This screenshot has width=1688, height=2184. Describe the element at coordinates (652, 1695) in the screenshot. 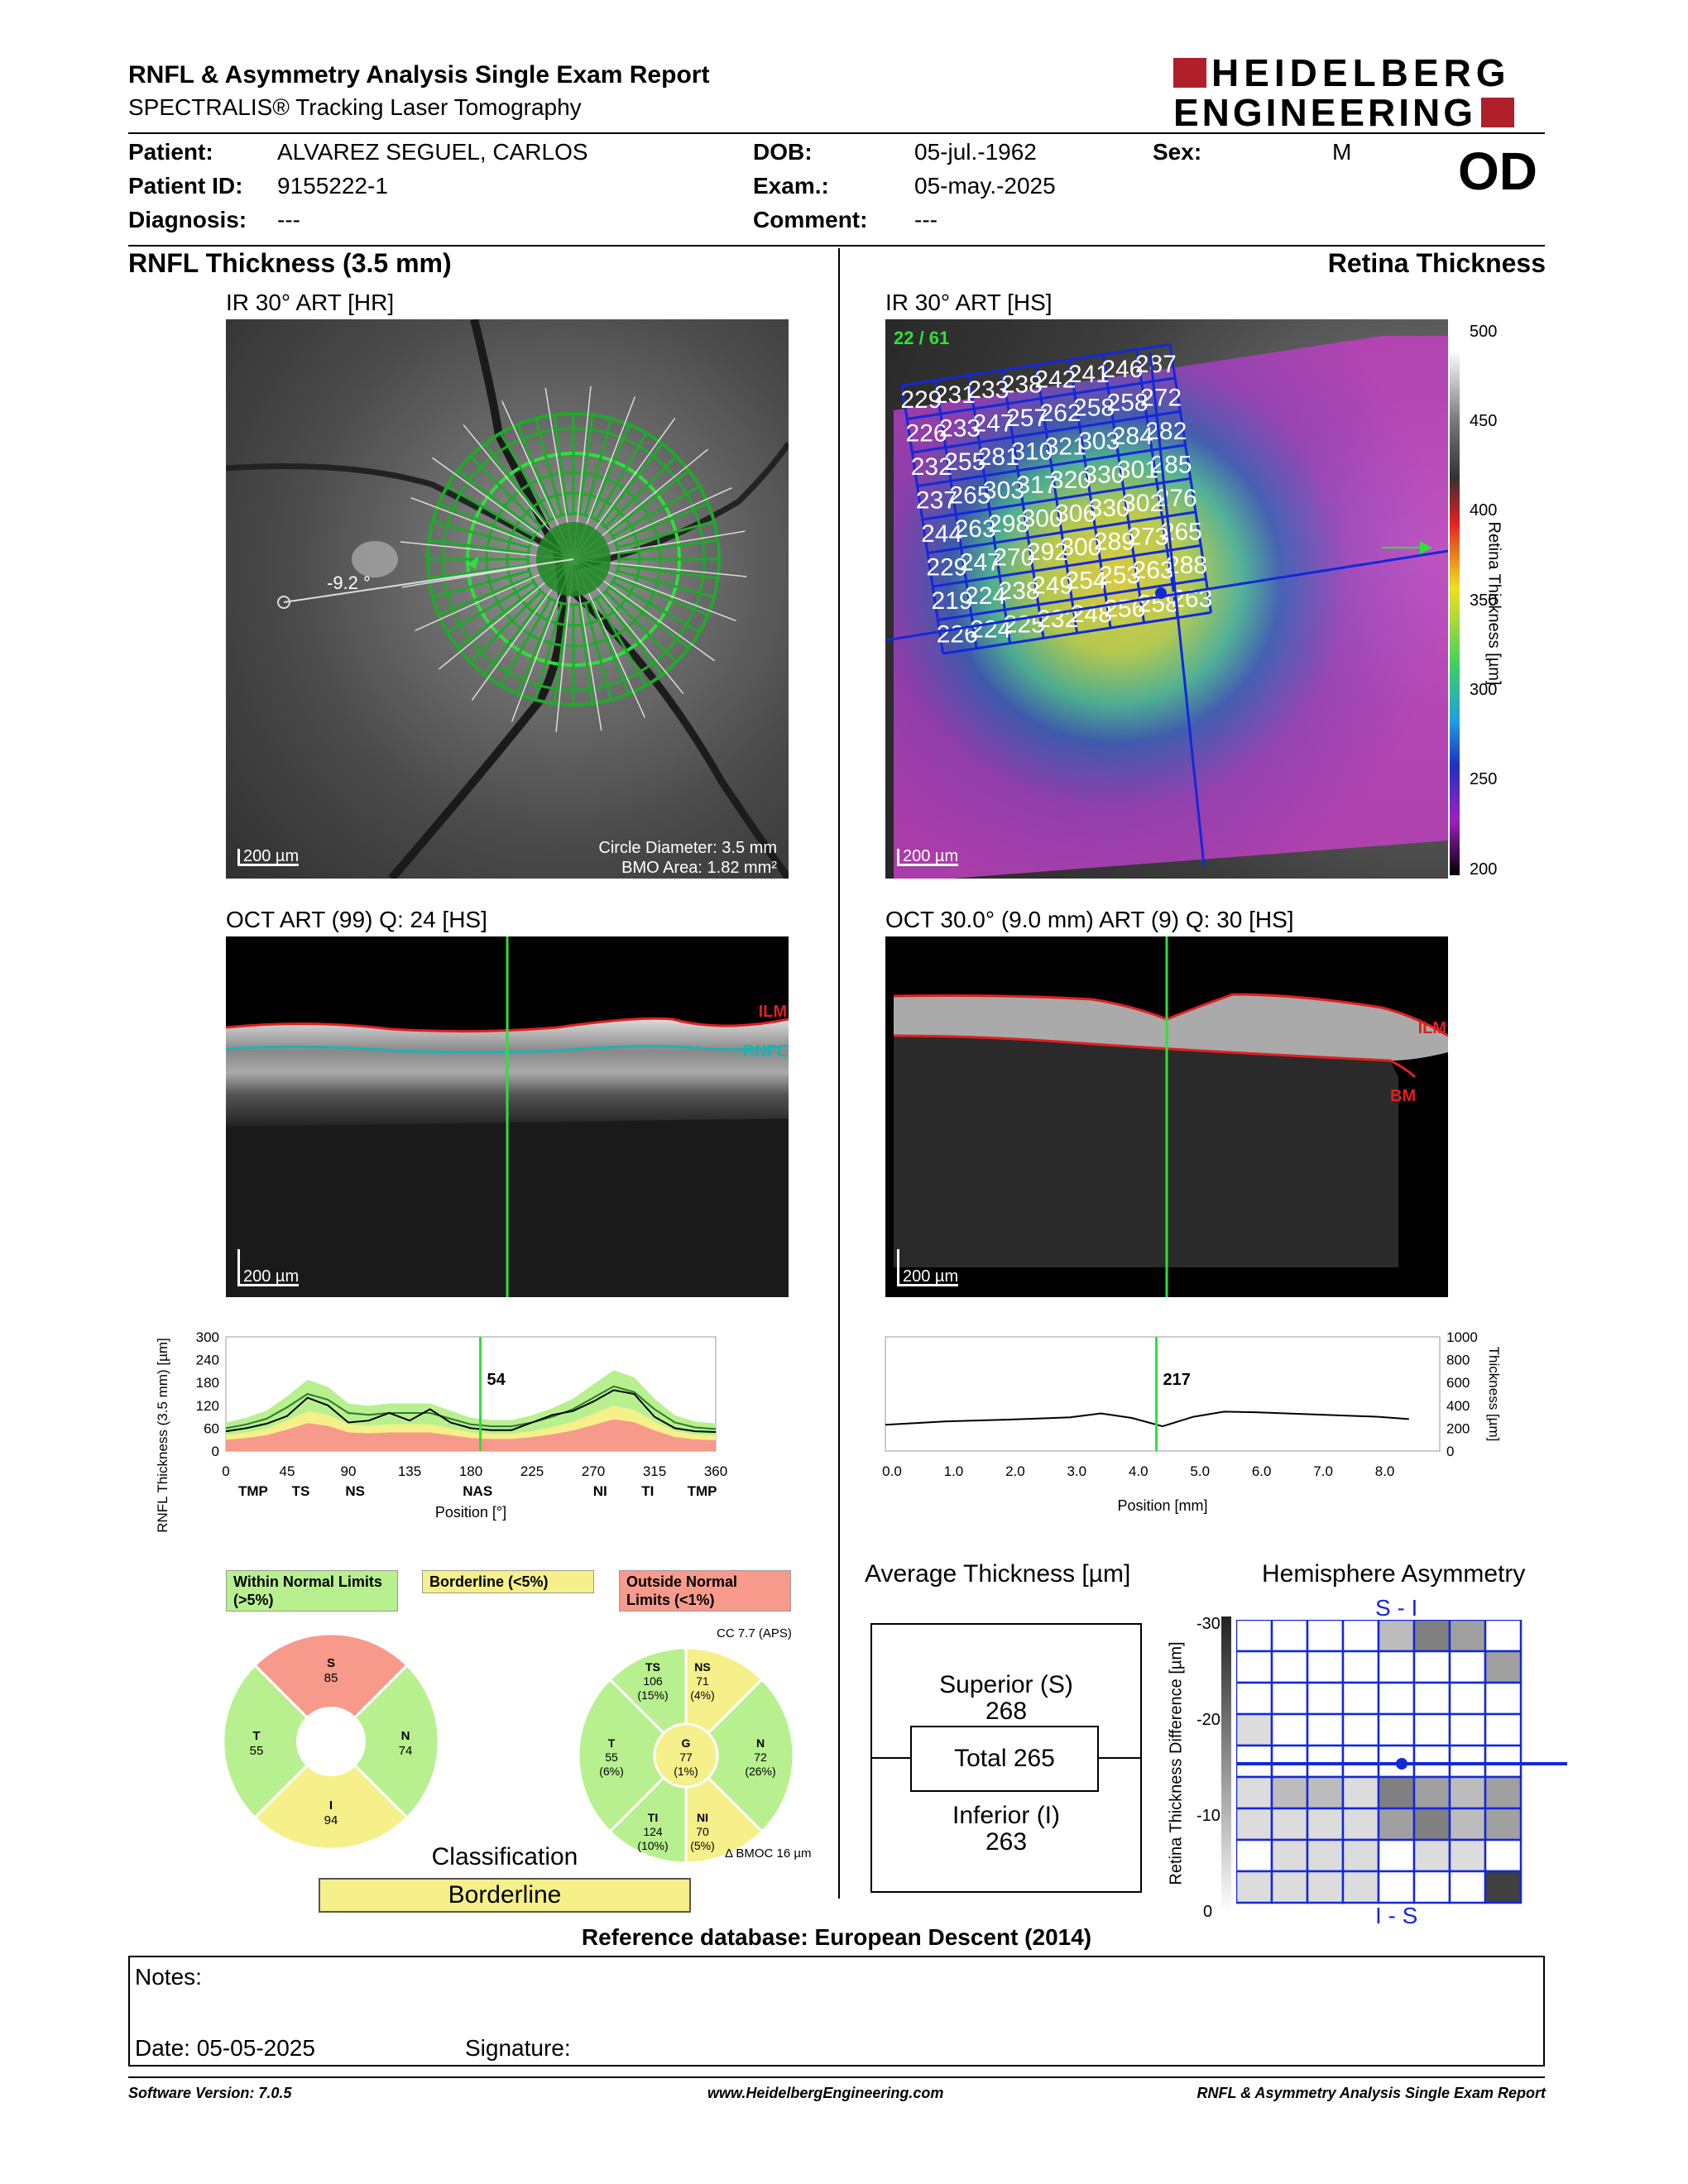

I see `sector-ts_pct-text: (15%)` at that location.